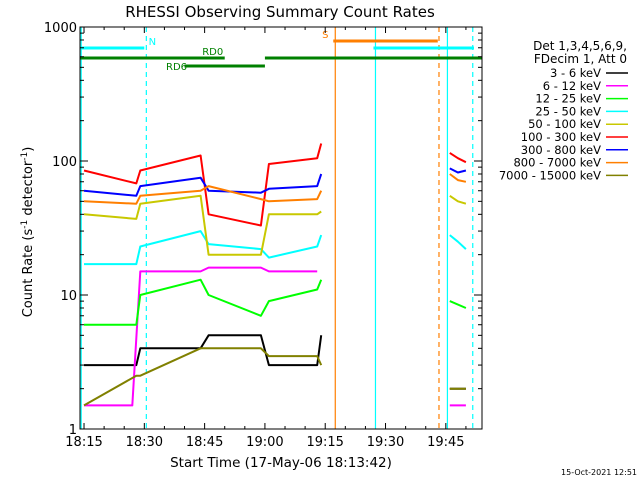 This screenshot has height=480, width=640. Describe the element at coordinates (550, 175) in the screenshot. I see `legend-label-8: 7000 - 15000 keV` at that location.